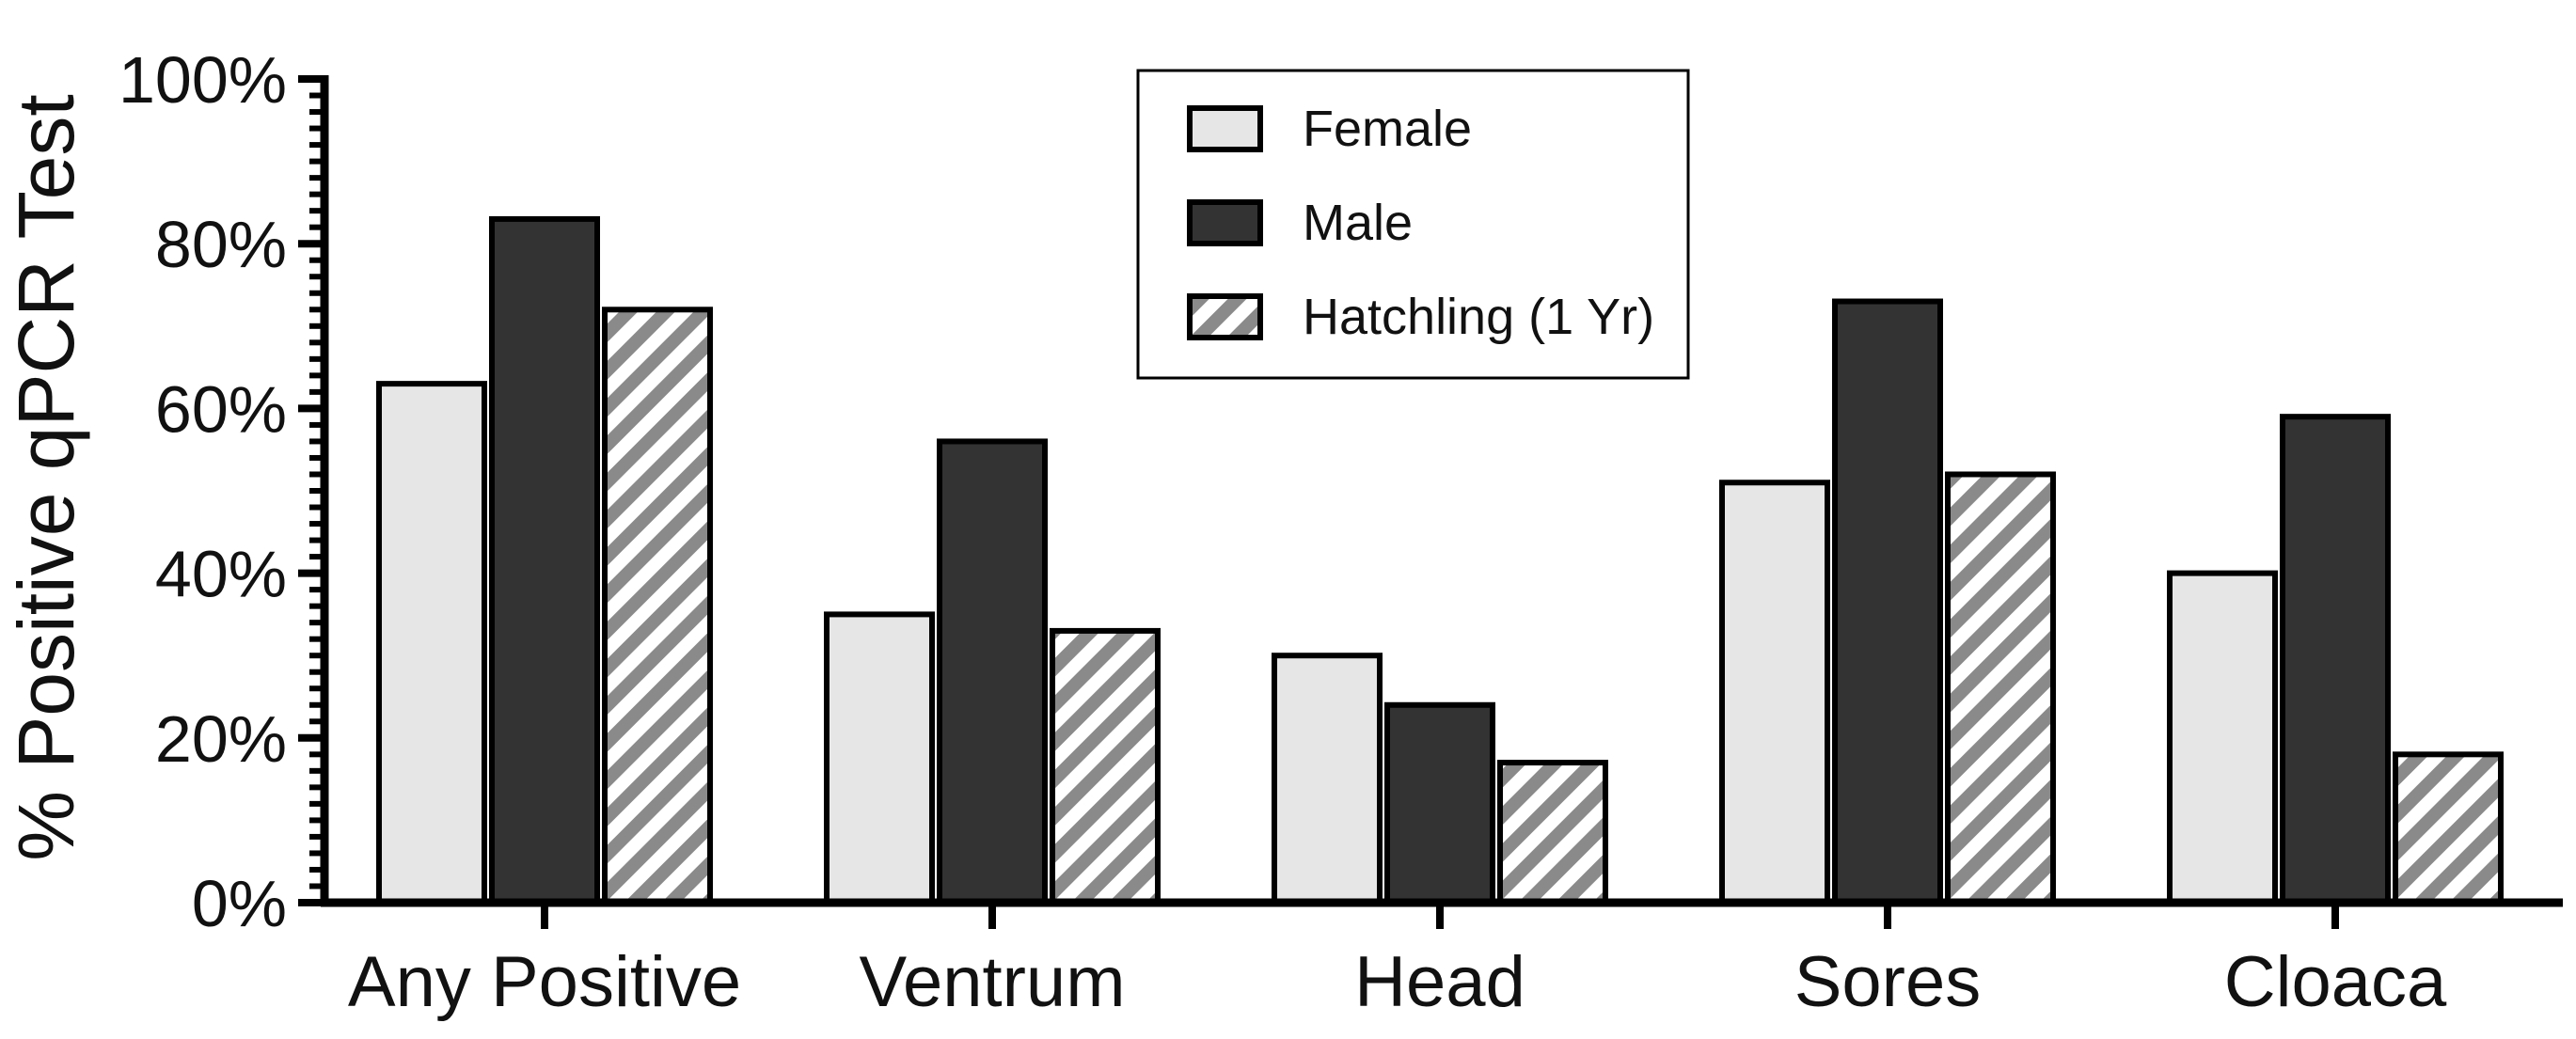 This screenshot has width=2576, height=1039. What do you see at coordinates (203, 80) in the screenshot?
I see `y-tick-label: 100%` at bounding box center [203, 80].